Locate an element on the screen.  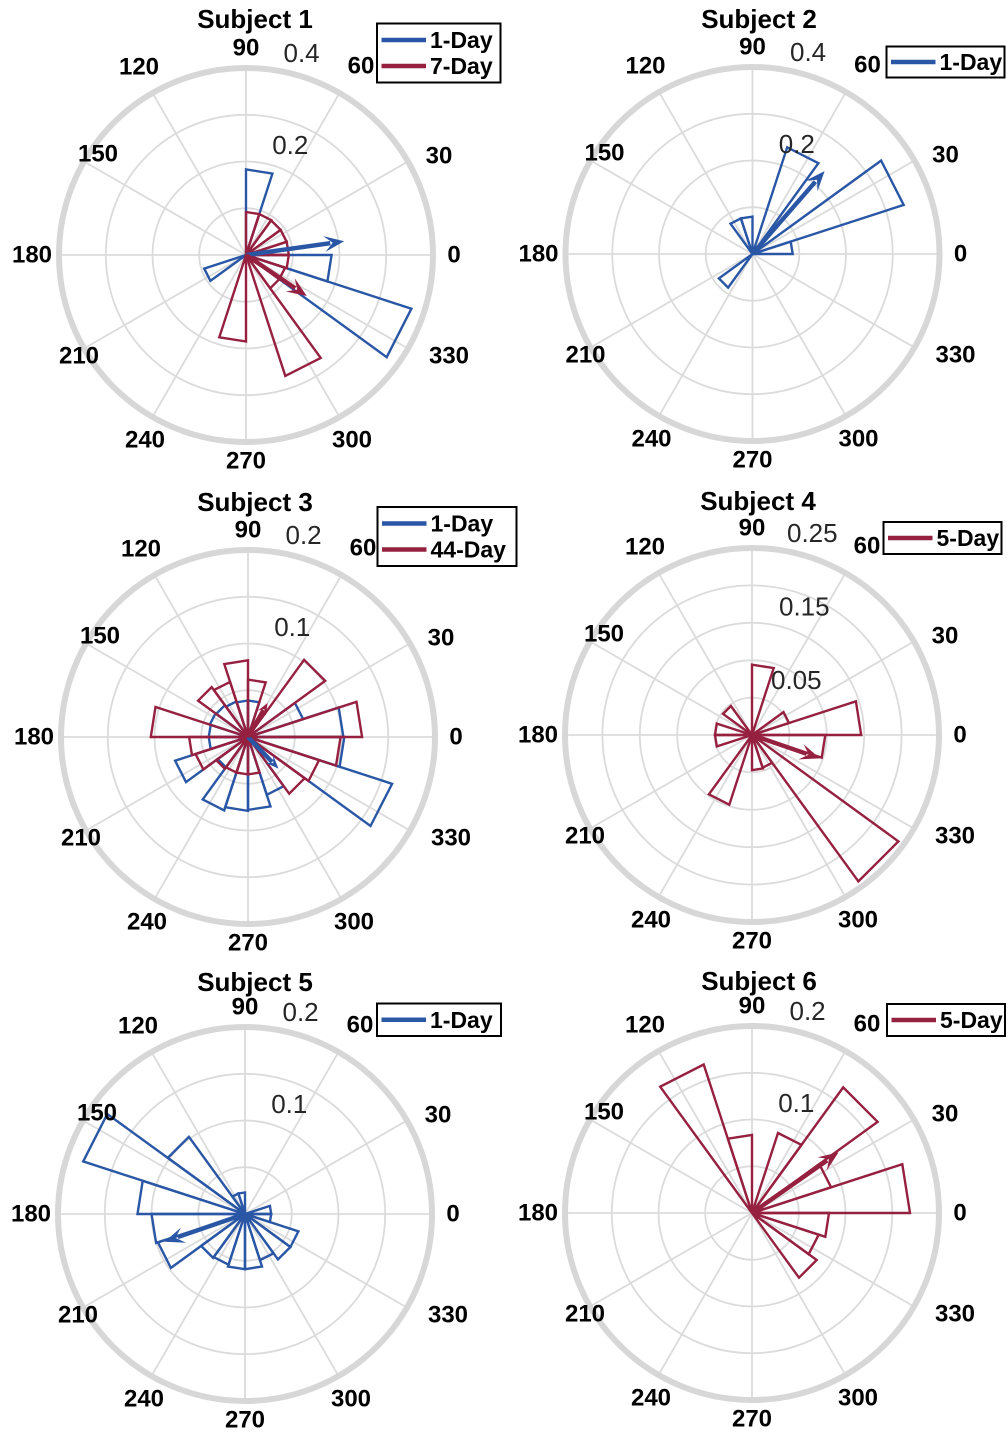
svg-text: 44-Day is located at coordinates (469, 550).